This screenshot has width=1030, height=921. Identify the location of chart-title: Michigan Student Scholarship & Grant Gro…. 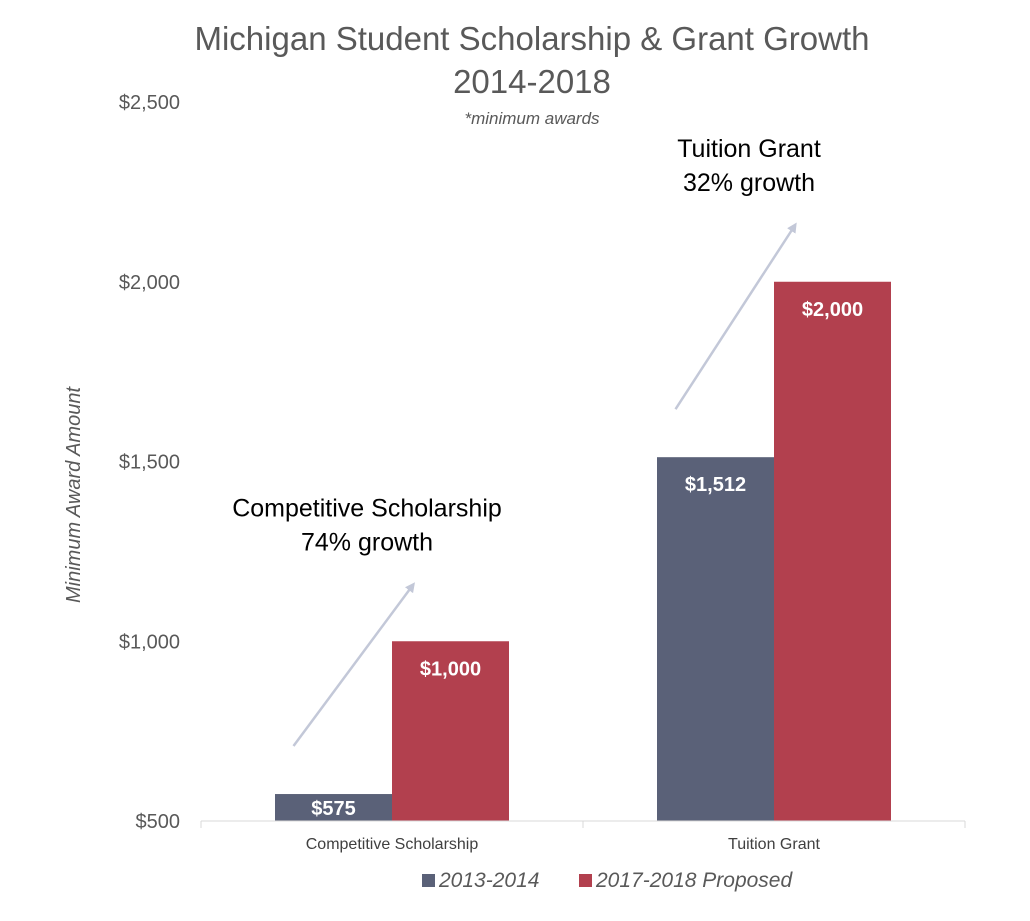
(531, 38).